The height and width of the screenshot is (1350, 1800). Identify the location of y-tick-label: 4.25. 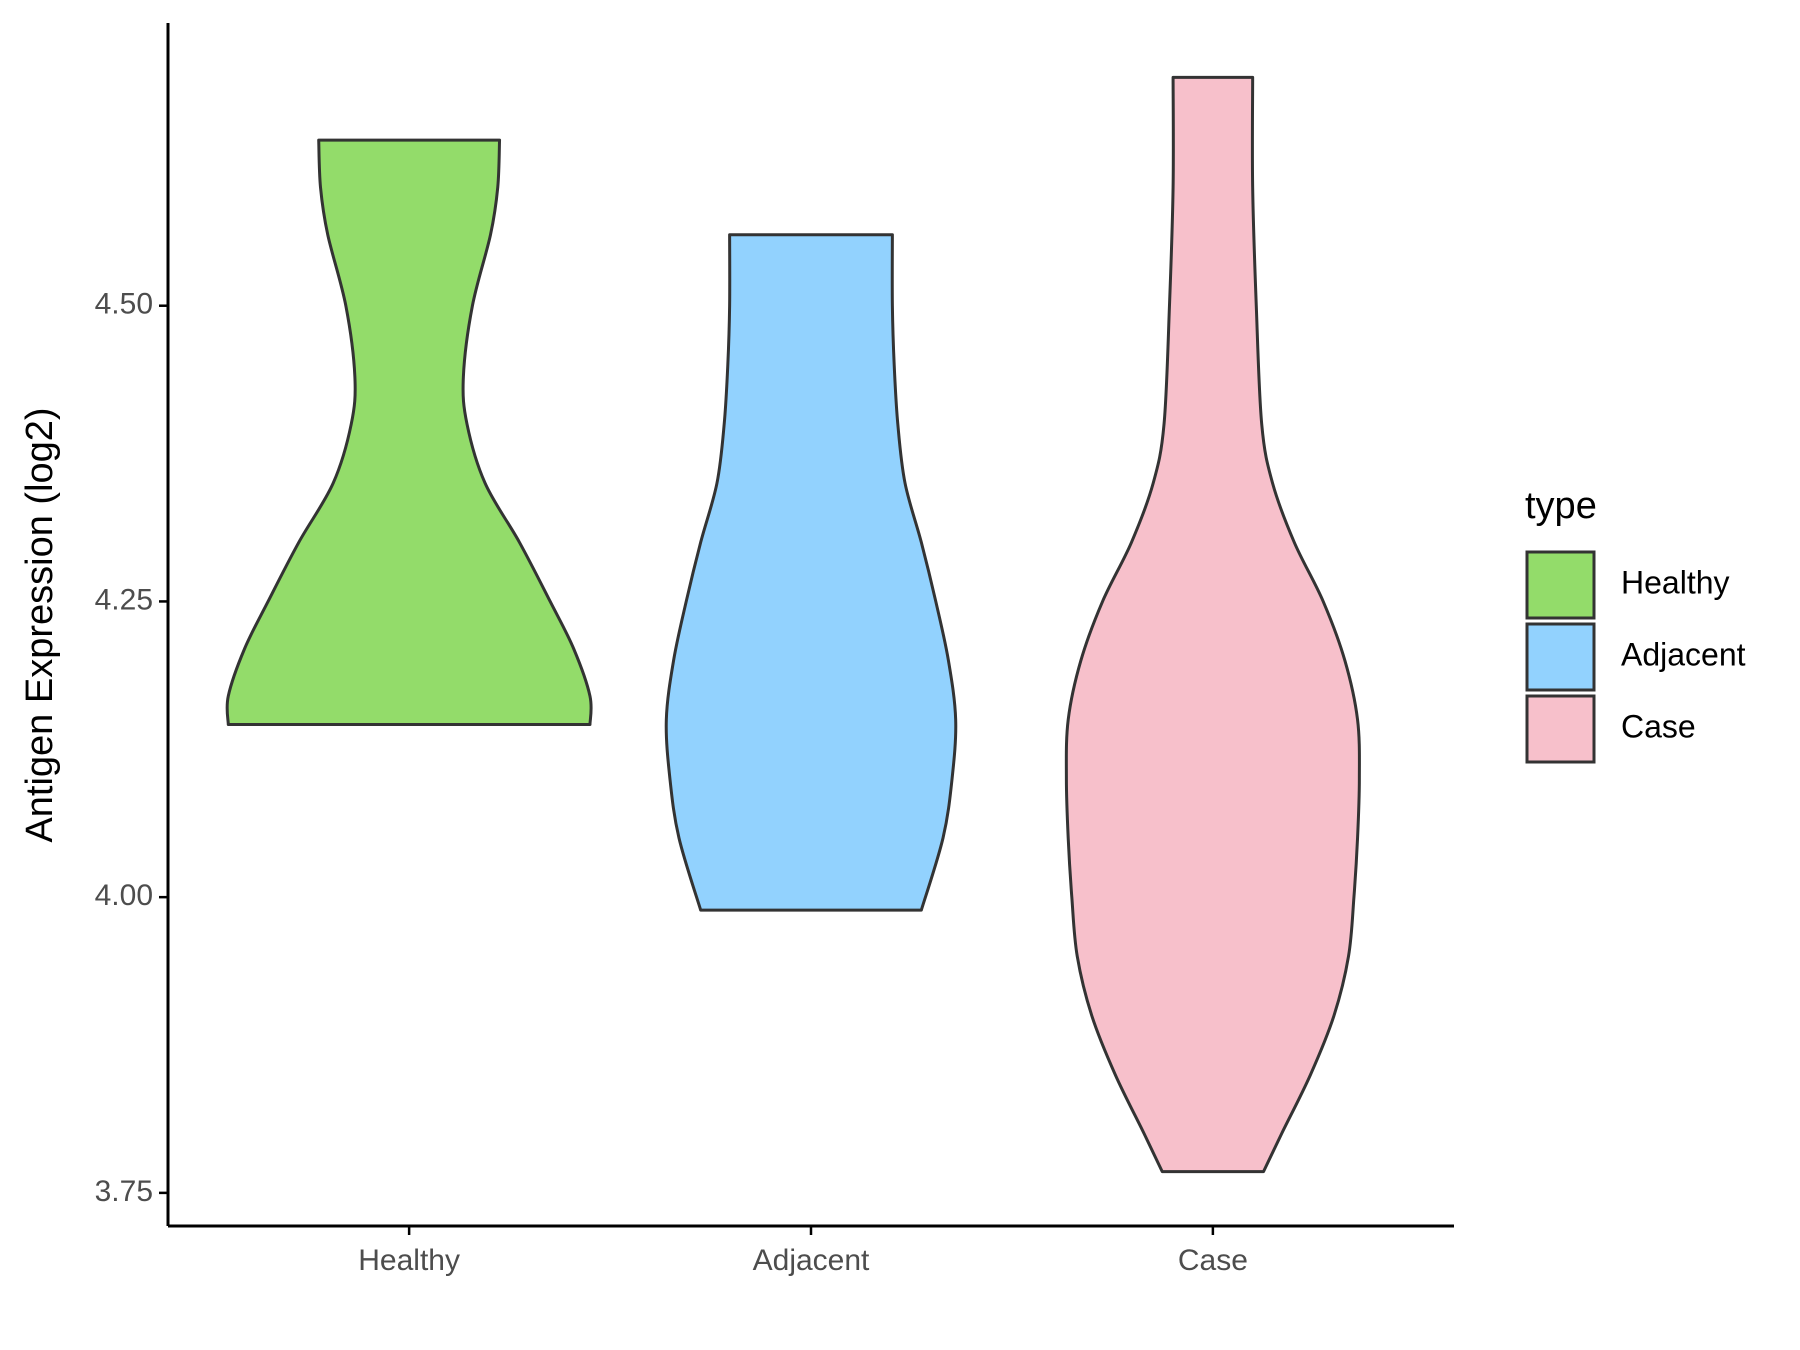
(124, 599).